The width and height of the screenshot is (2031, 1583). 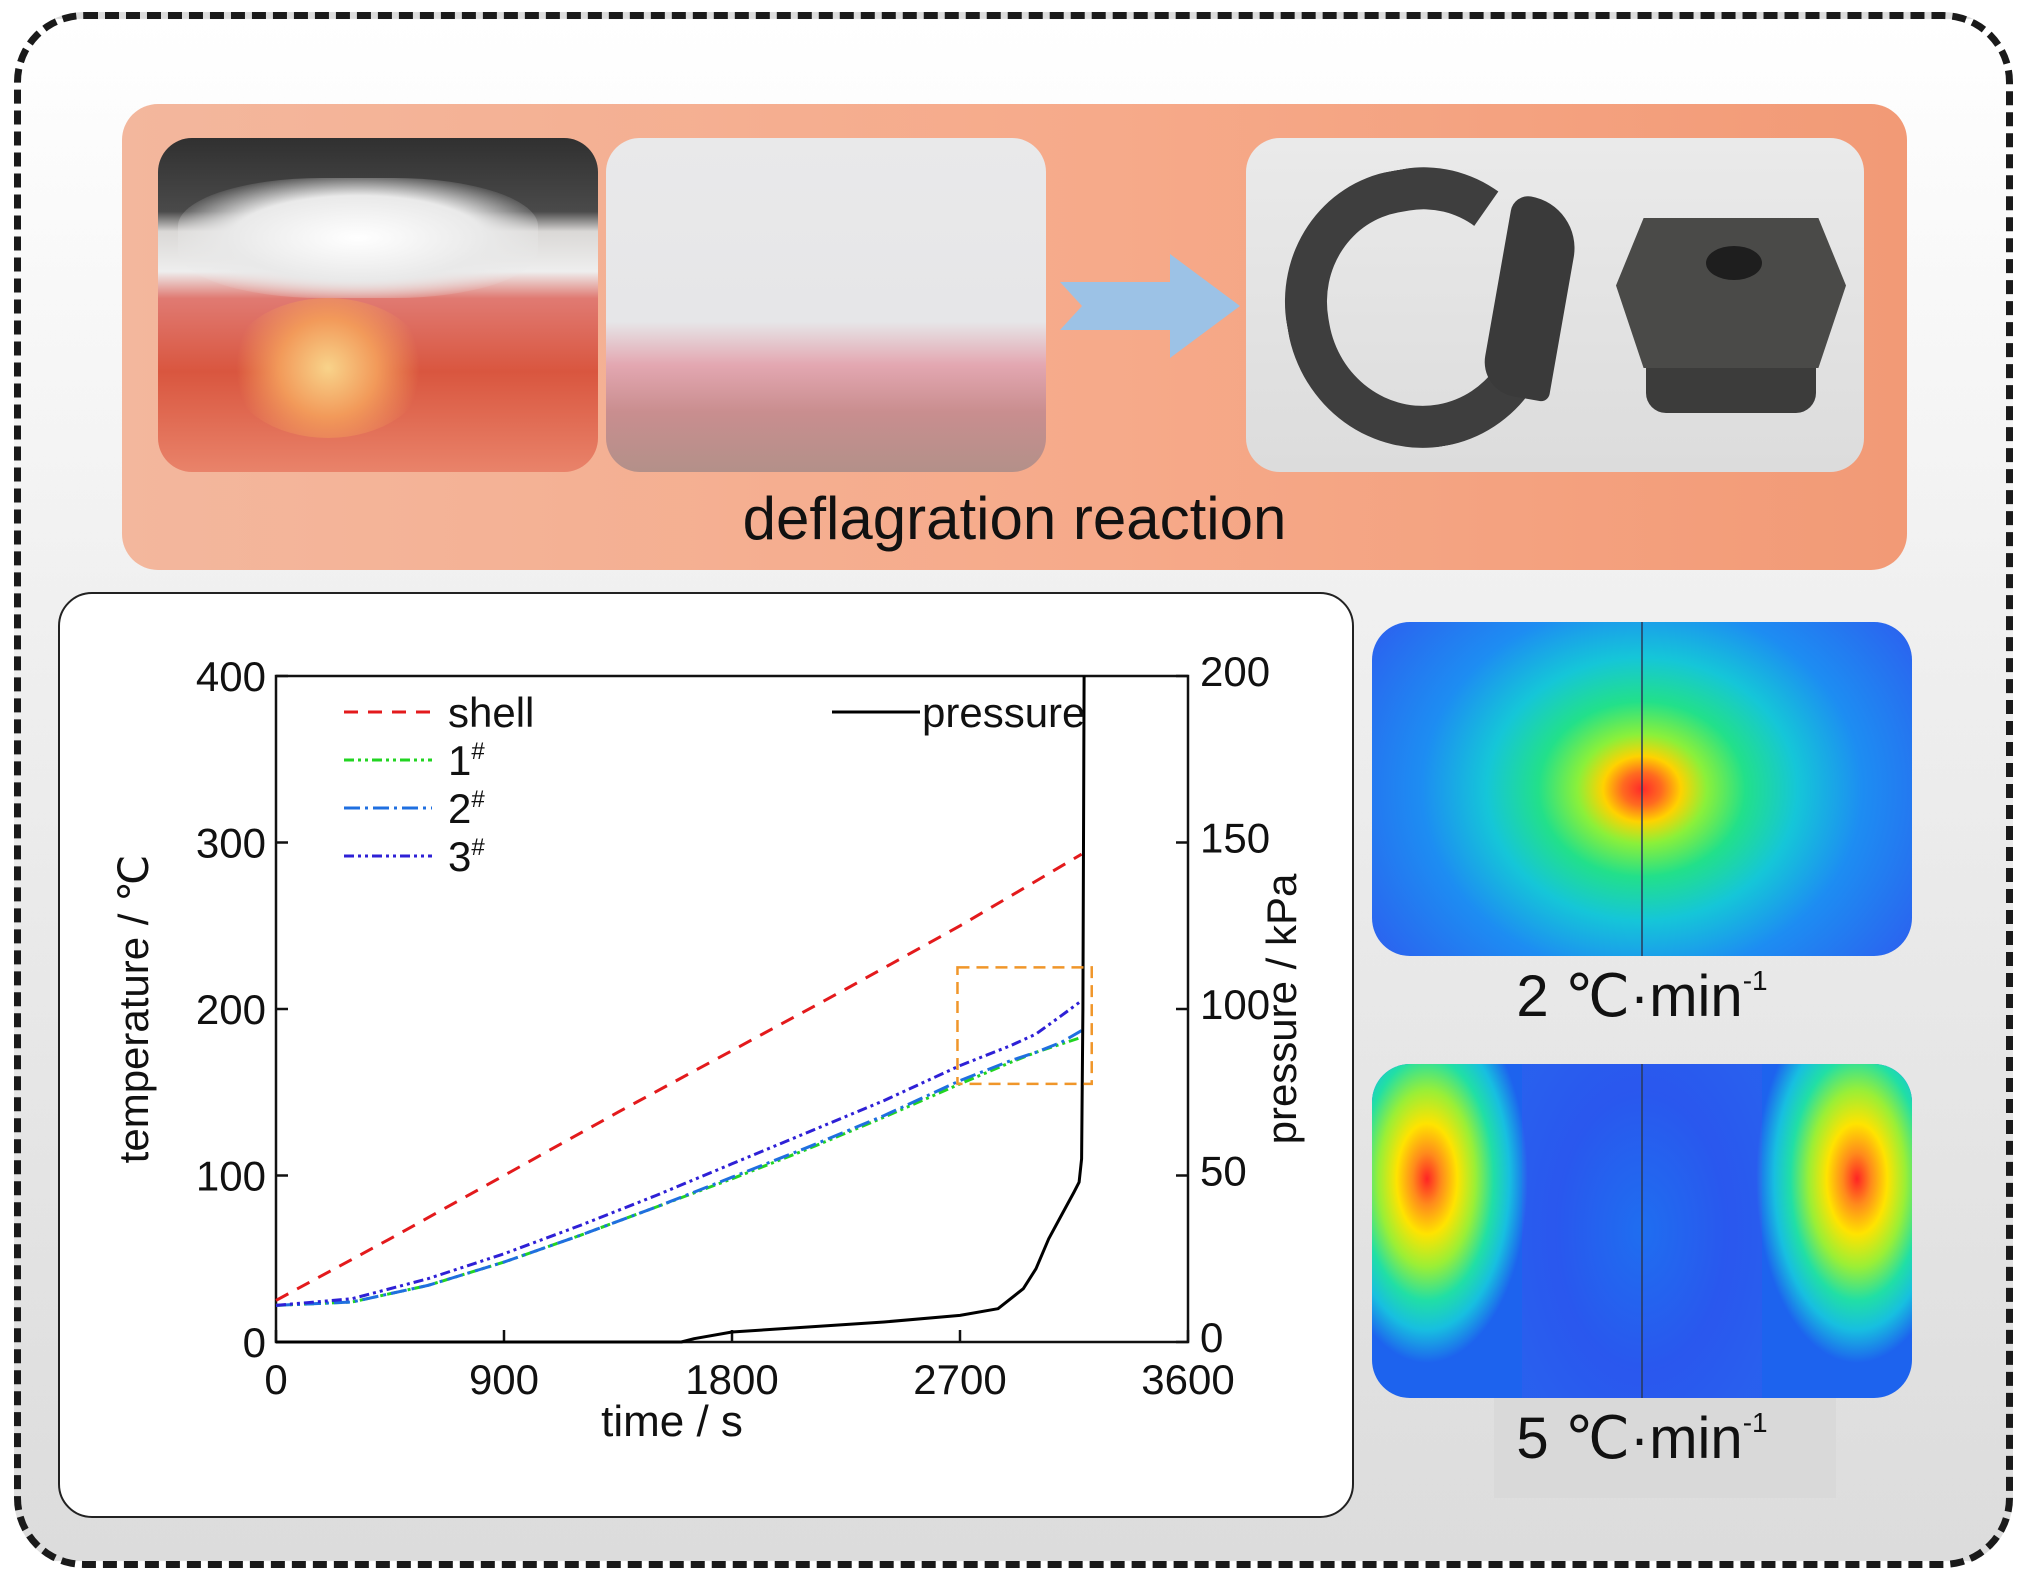 What do you see at coordinates (1187, 1379) in the screenshot?
I see `x-tick-label: 3600` at bounding box center [1187, 1379].